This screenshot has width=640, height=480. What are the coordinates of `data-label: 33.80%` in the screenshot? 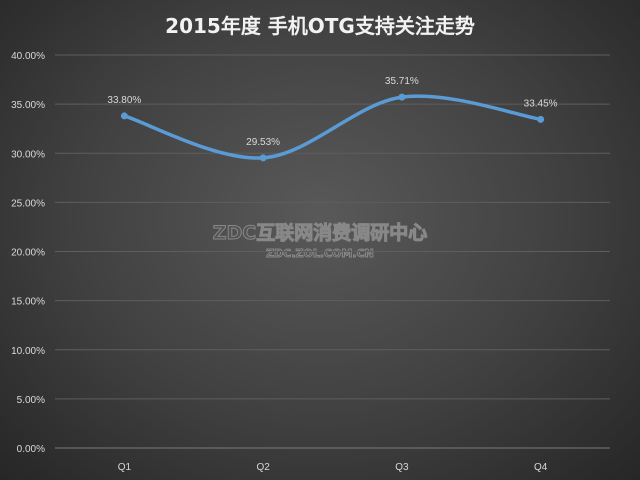 It's located at (124, 100).